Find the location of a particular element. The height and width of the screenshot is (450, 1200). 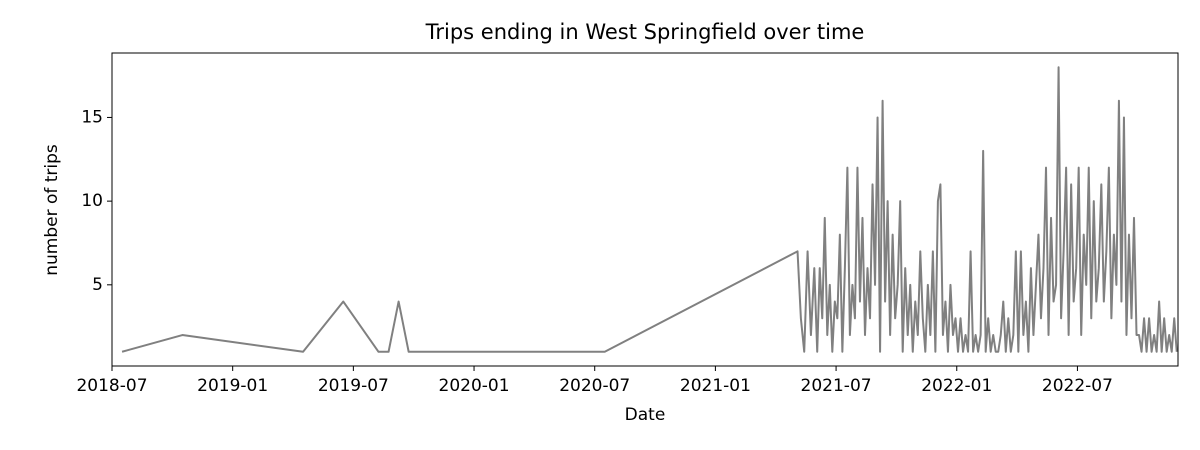

x-tick-label: 2018-07 is located at coordinates (111, 386).